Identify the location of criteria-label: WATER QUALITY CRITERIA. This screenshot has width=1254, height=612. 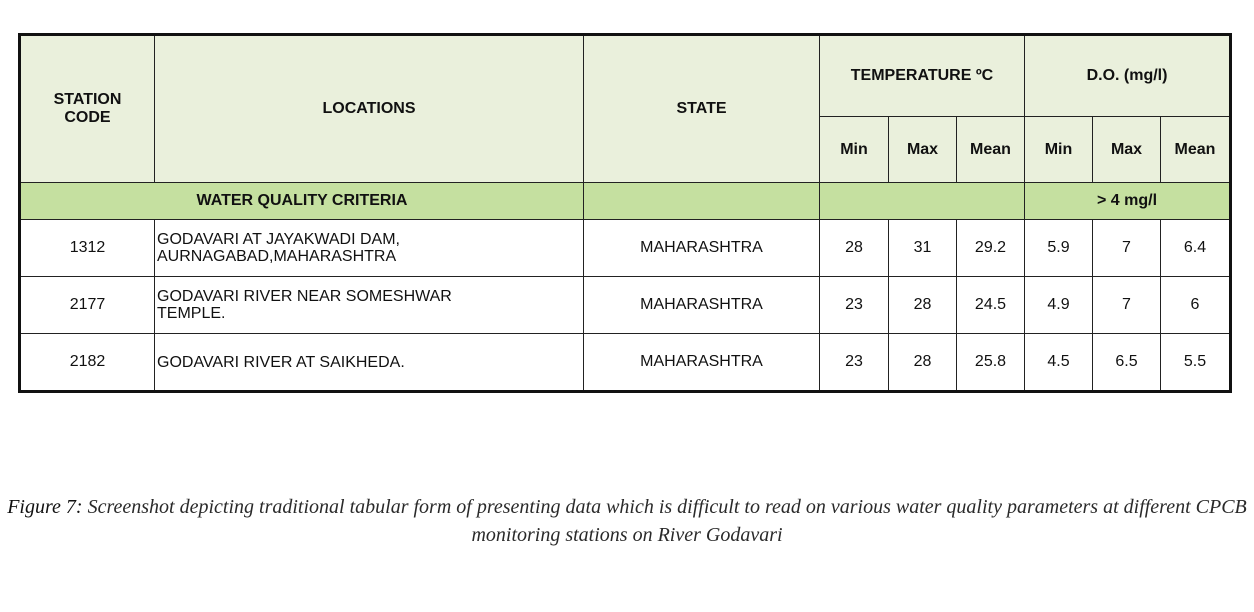
(301, 201).